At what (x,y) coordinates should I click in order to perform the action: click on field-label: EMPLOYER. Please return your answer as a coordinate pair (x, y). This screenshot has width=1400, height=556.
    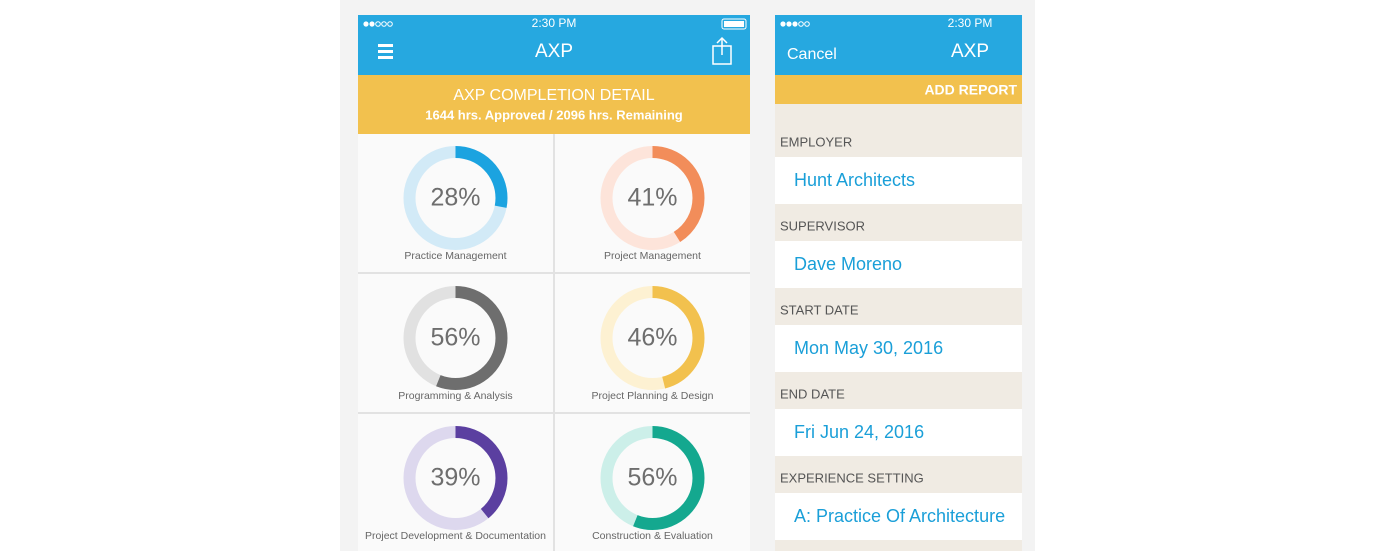
    Looking at the image, I should click on (816, 141).